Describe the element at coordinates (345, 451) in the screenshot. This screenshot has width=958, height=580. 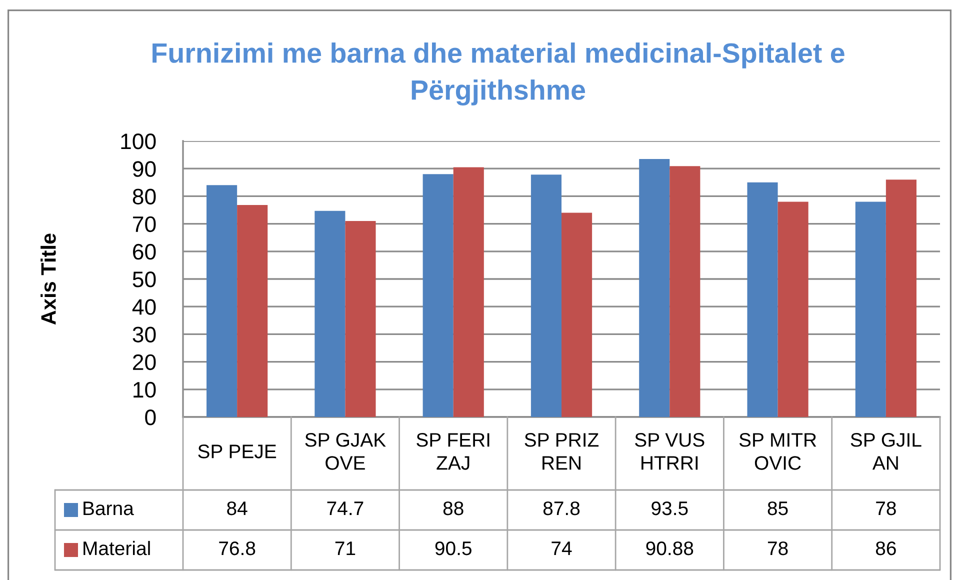
I see `x-tick-label: SP GJAK OVE` at that location.